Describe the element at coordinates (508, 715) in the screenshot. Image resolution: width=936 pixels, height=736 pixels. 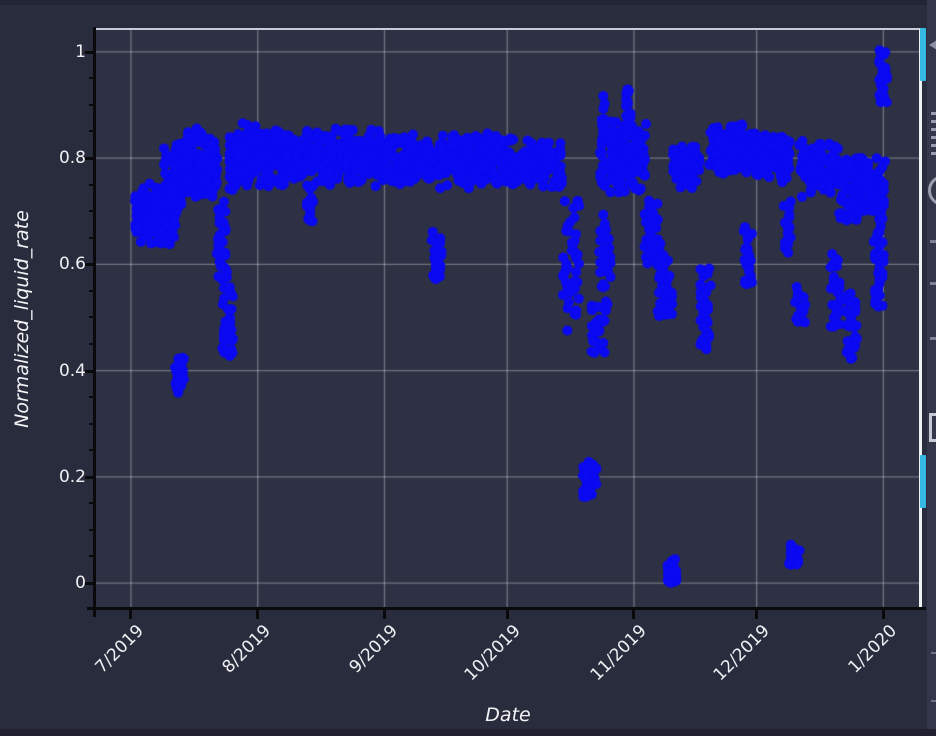
I see `x-axis-title: Date` at that location.